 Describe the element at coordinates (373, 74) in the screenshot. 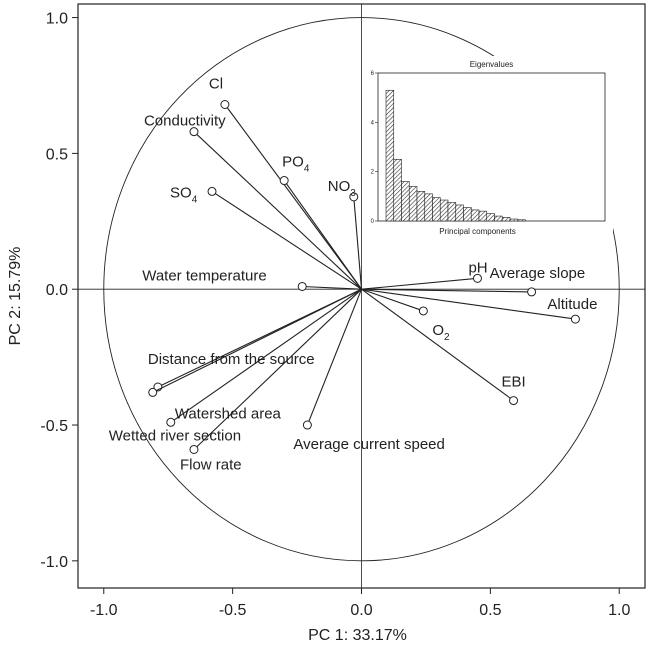

I see `inset-y-tick-label: 6` at that location.